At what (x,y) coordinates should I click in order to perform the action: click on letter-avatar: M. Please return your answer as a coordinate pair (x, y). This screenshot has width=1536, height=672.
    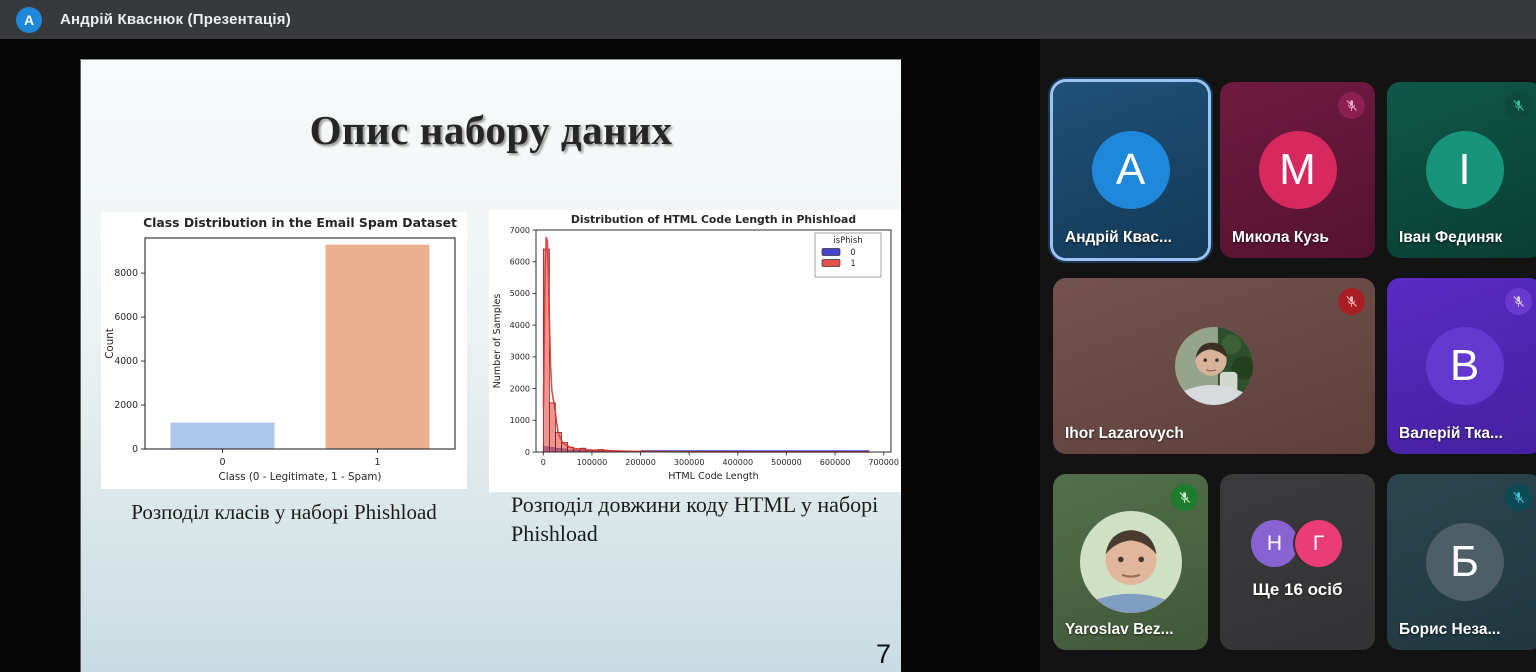
    Looking at the image, I should click on (1297, 170).